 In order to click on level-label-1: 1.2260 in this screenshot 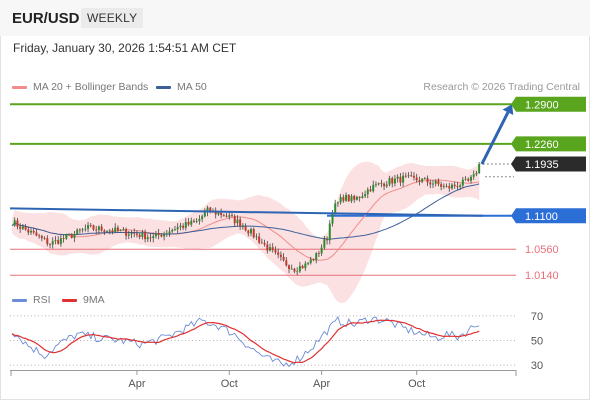, I will do `click(542, 145)`.